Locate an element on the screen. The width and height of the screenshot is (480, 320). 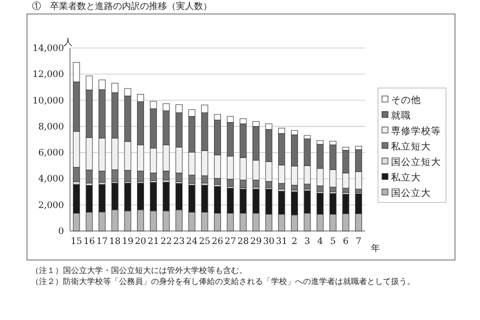
y-tick-label: 8,000 is located at coordinates (51, 127).